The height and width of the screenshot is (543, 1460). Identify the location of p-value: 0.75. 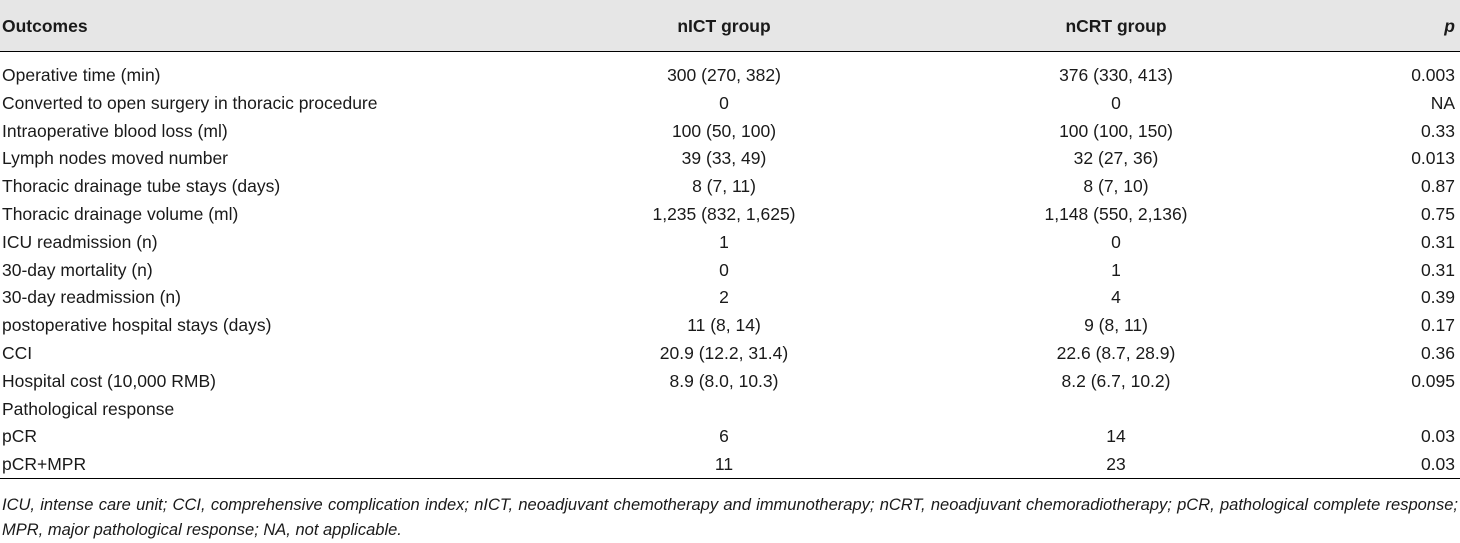
(1437, 214).